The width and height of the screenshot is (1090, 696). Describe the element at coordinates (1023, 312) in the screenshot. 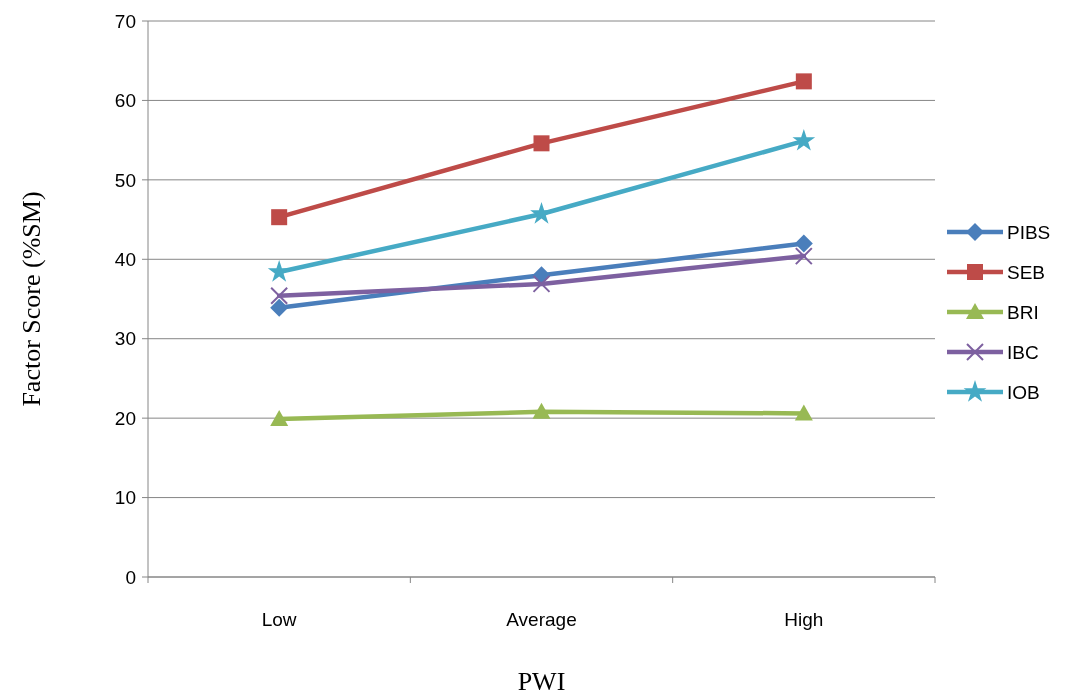

I see `legend-label: BRI` at that location.